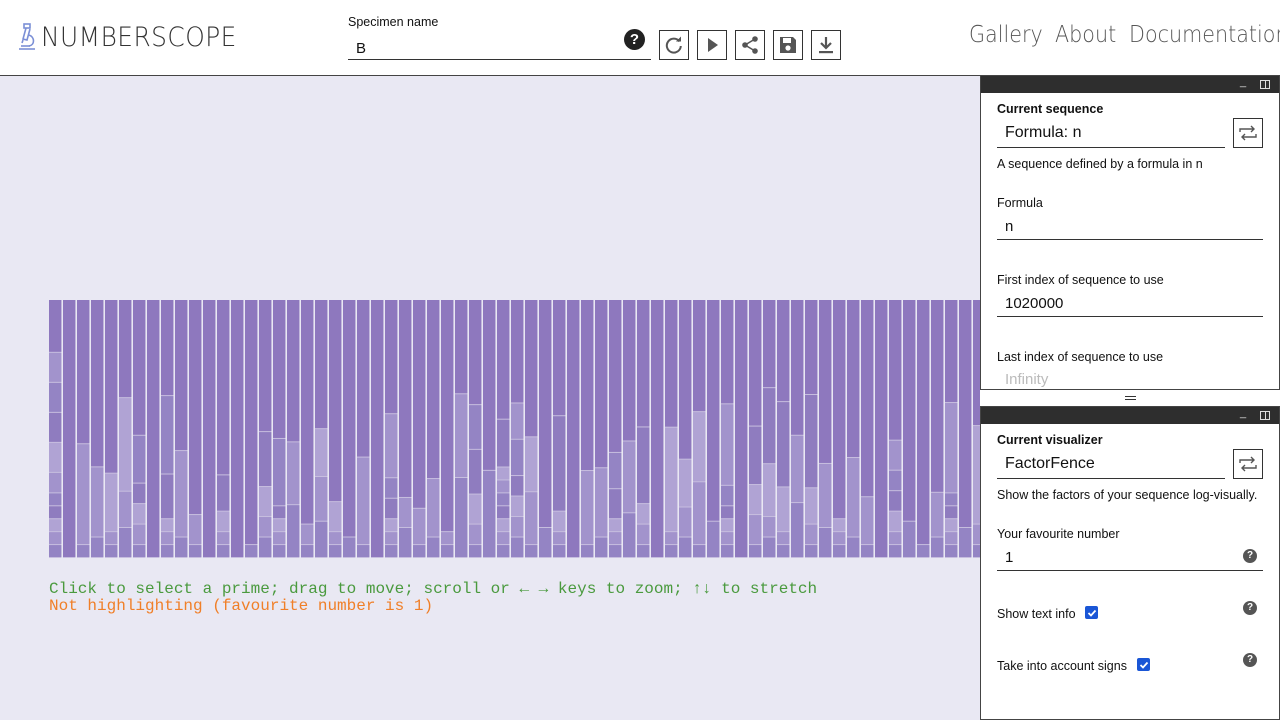 This screenshot has width=1280, height=720. Describe the element at coordinates (1265, 84) in the screenshot. I see `dock-icon` at that location.